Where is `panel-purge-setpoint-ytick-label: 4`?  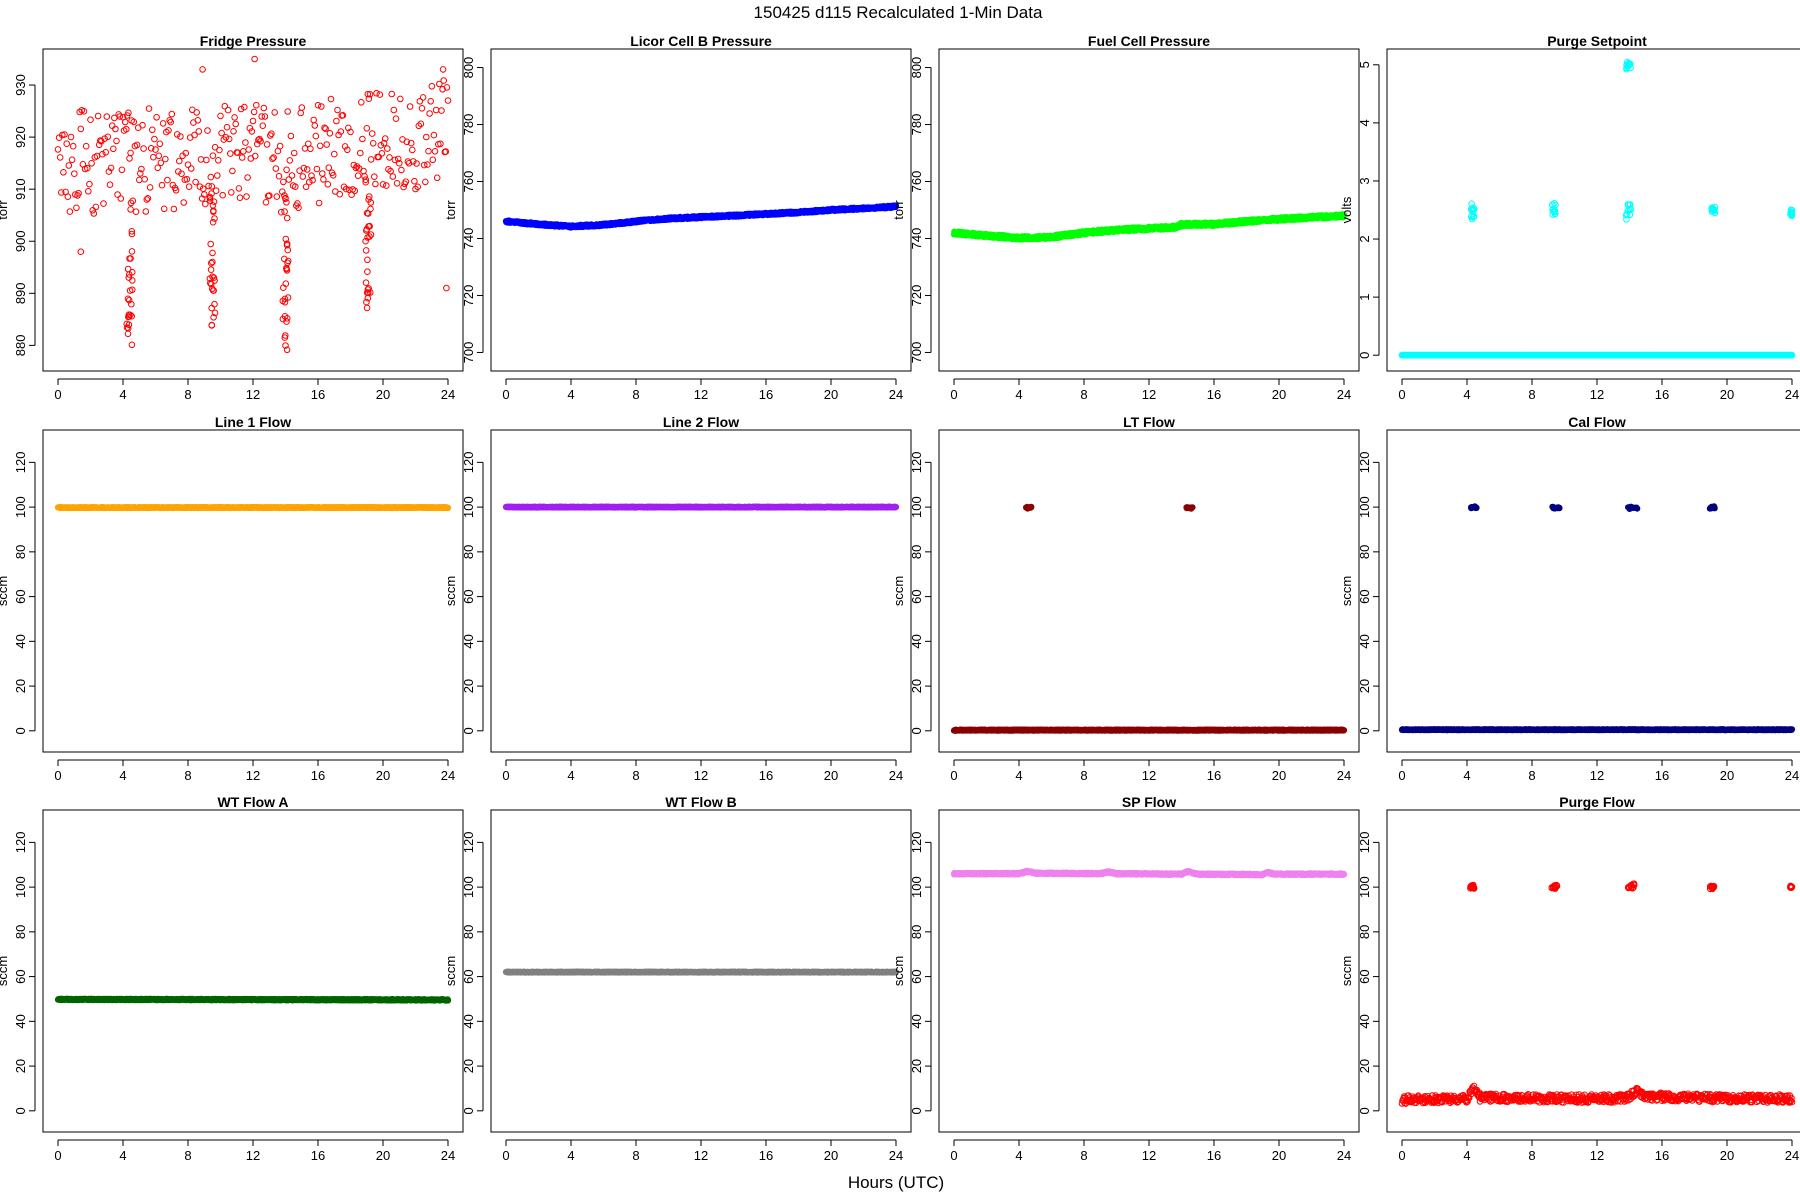 panel-purge-setpoint-ytick-label: 4 is located at coordinates (1364, 122).